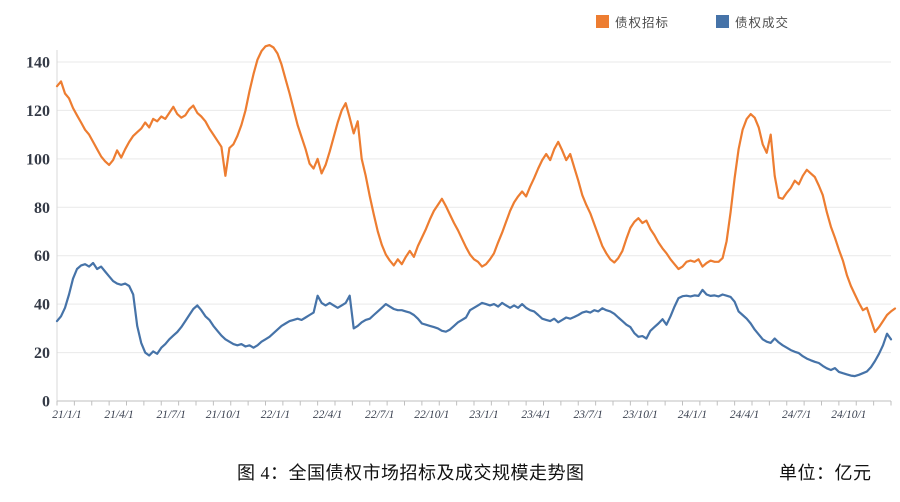 The width and height of the screenshot is (900, 502). What do you see at coordinates (42, 305) in the screenshot?
I see `y-tick-label-40: 40` at bounding box center [42, 305].